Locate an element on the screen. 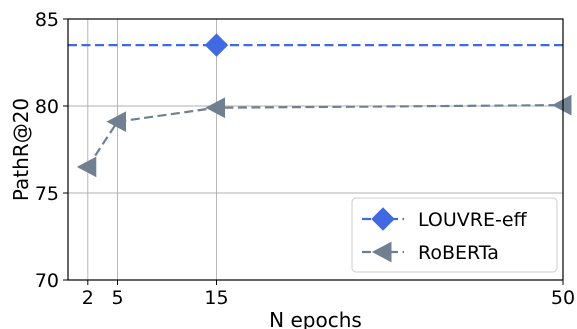 Image resolution: width=577 pixels, height=329 pixels. x-axis-label: N epochs is located at coordinates (315, 318).